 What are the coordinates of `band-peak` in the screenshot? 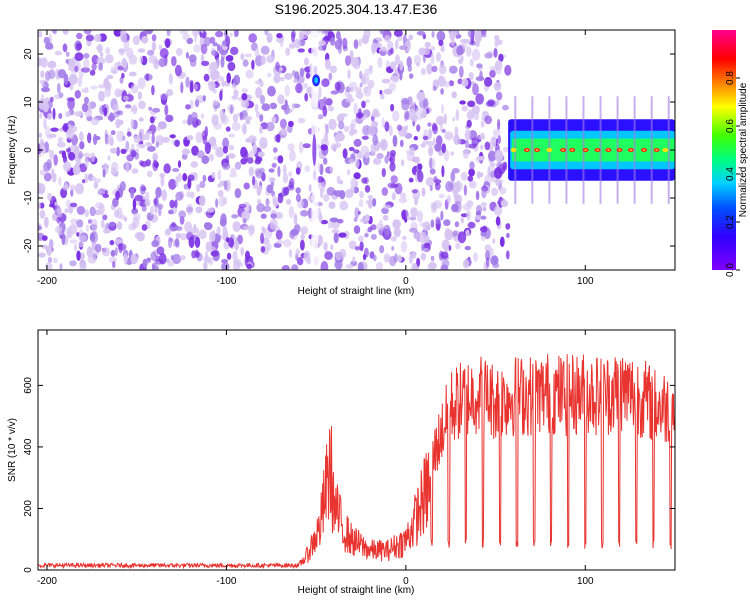 It's located at (665, 150).